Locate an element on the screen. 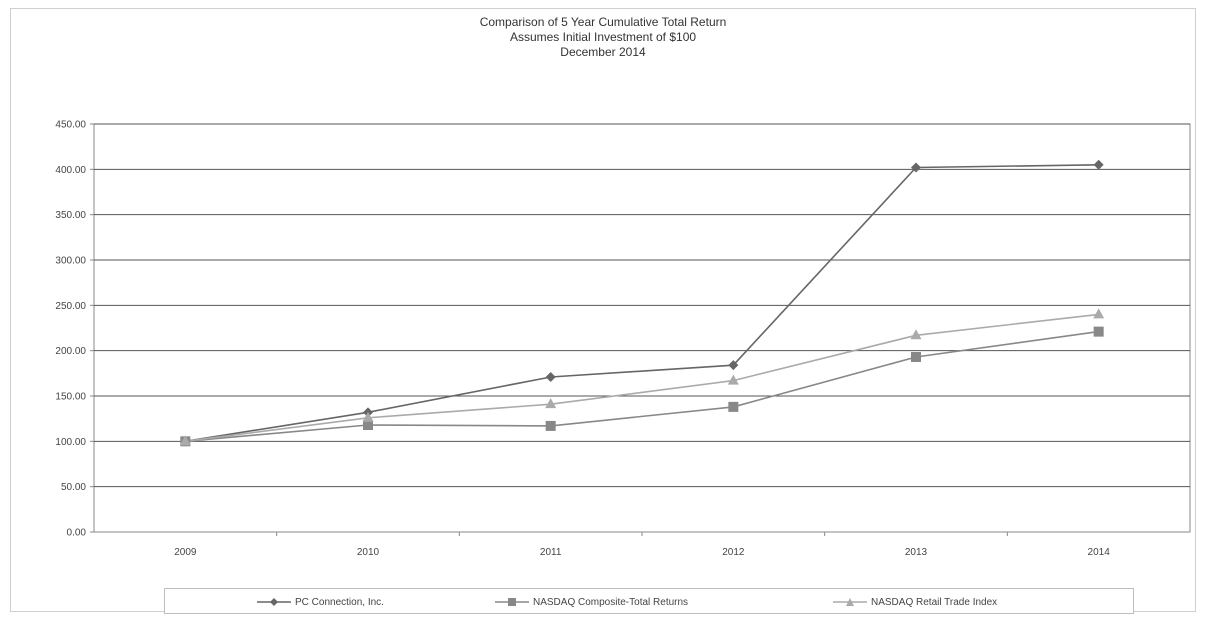 The height and width of the screenshot is (620, 1206). legend-swatch-triangle is located at coordinates (850, 602).